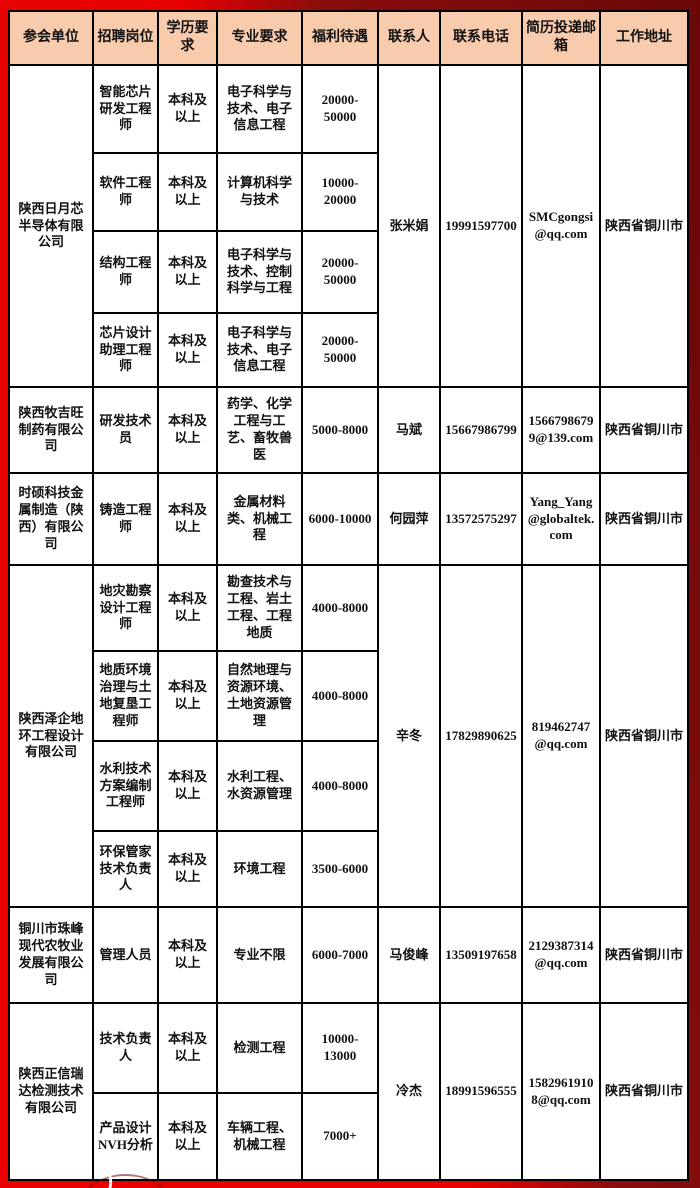  What do you see at coordinates (259, 350) in the screenshot?
I see `major-cell: 电子科学与技术、电子信息工程` at bounding box center [259, 350].